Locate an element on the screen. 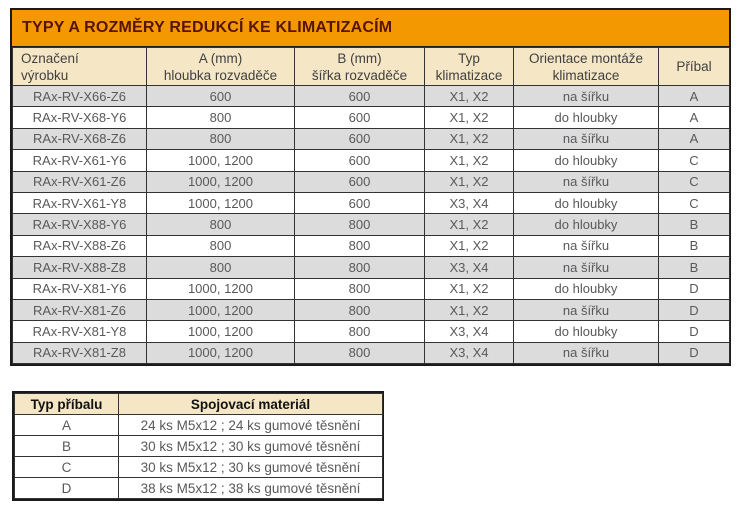  table-row: RAx-RV-X68-Z6 800 600 X1, X2 na šířku A is located at coordinates (371, 139).